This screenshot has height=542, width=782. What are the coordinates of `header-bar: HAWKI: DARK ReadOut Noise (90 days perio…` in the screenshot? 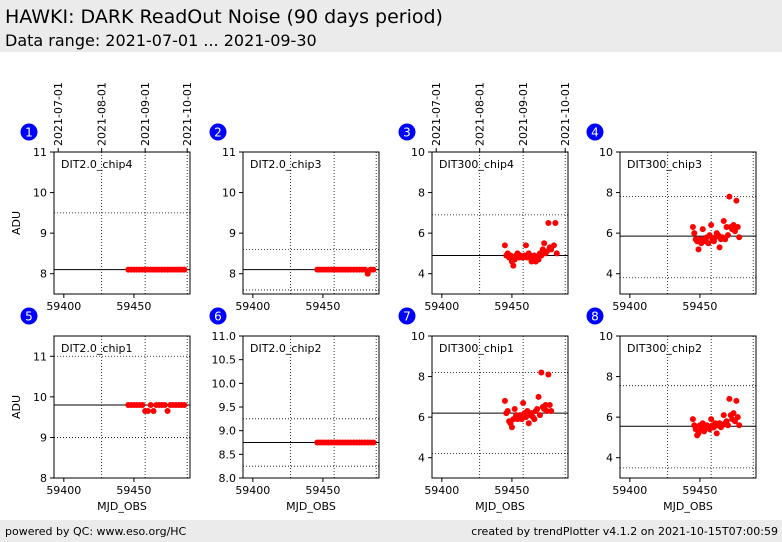 It's located at (391, 26).